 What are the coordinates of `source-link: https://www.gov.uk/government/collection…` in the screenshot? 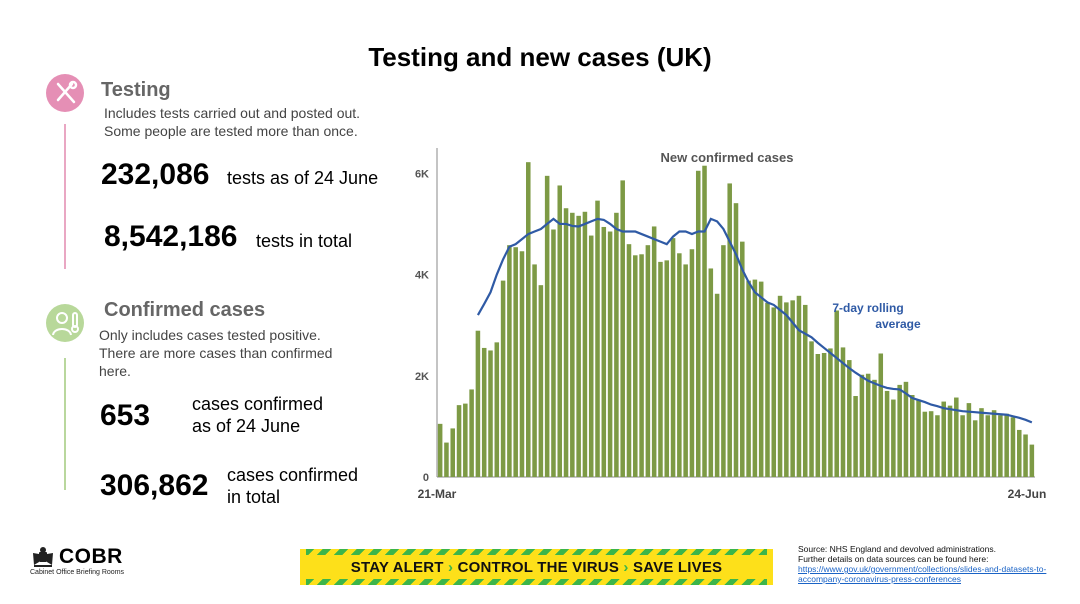 It's located at (938, 574).